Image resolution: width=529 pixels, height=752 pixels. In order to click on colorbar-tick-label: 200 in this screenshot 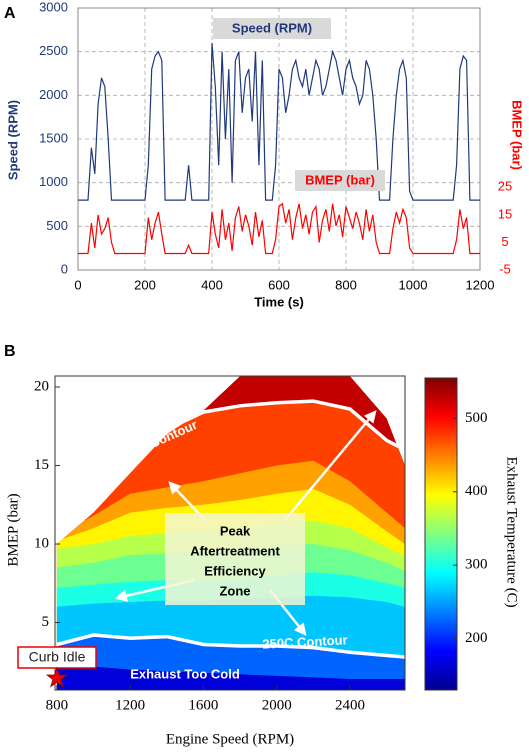, I will do `click(476, 638)`.